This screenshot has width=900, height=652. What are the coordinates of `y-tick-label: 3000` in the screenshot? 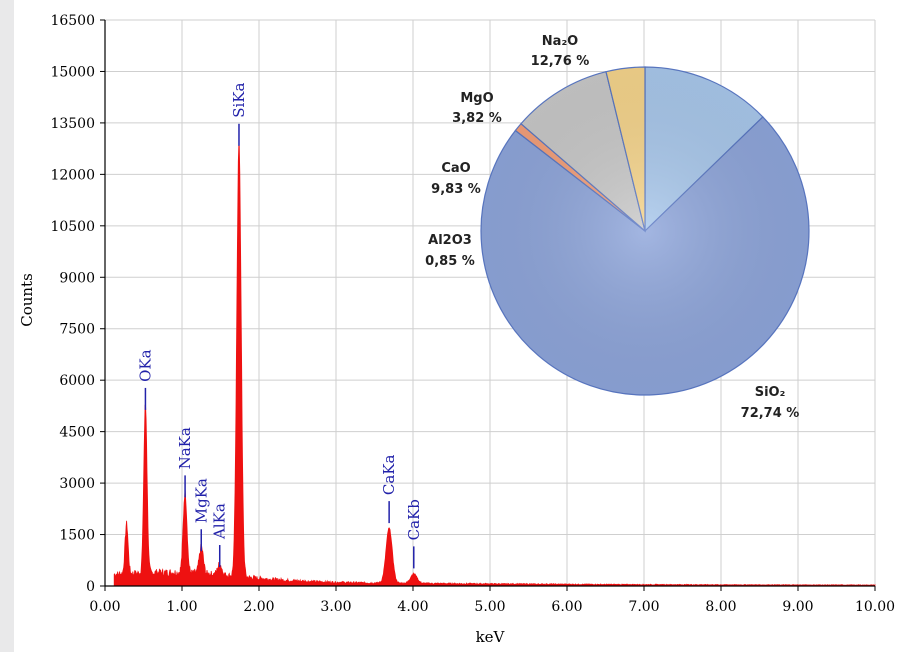 It's located at (77, 484).